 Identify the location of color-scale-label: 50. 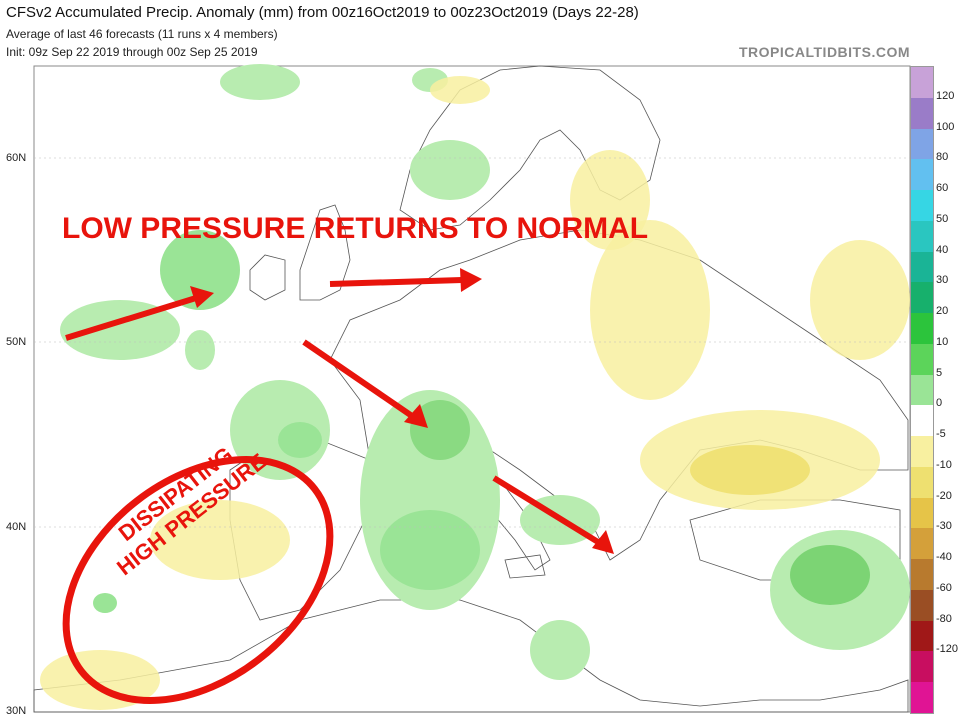
(942, 219).